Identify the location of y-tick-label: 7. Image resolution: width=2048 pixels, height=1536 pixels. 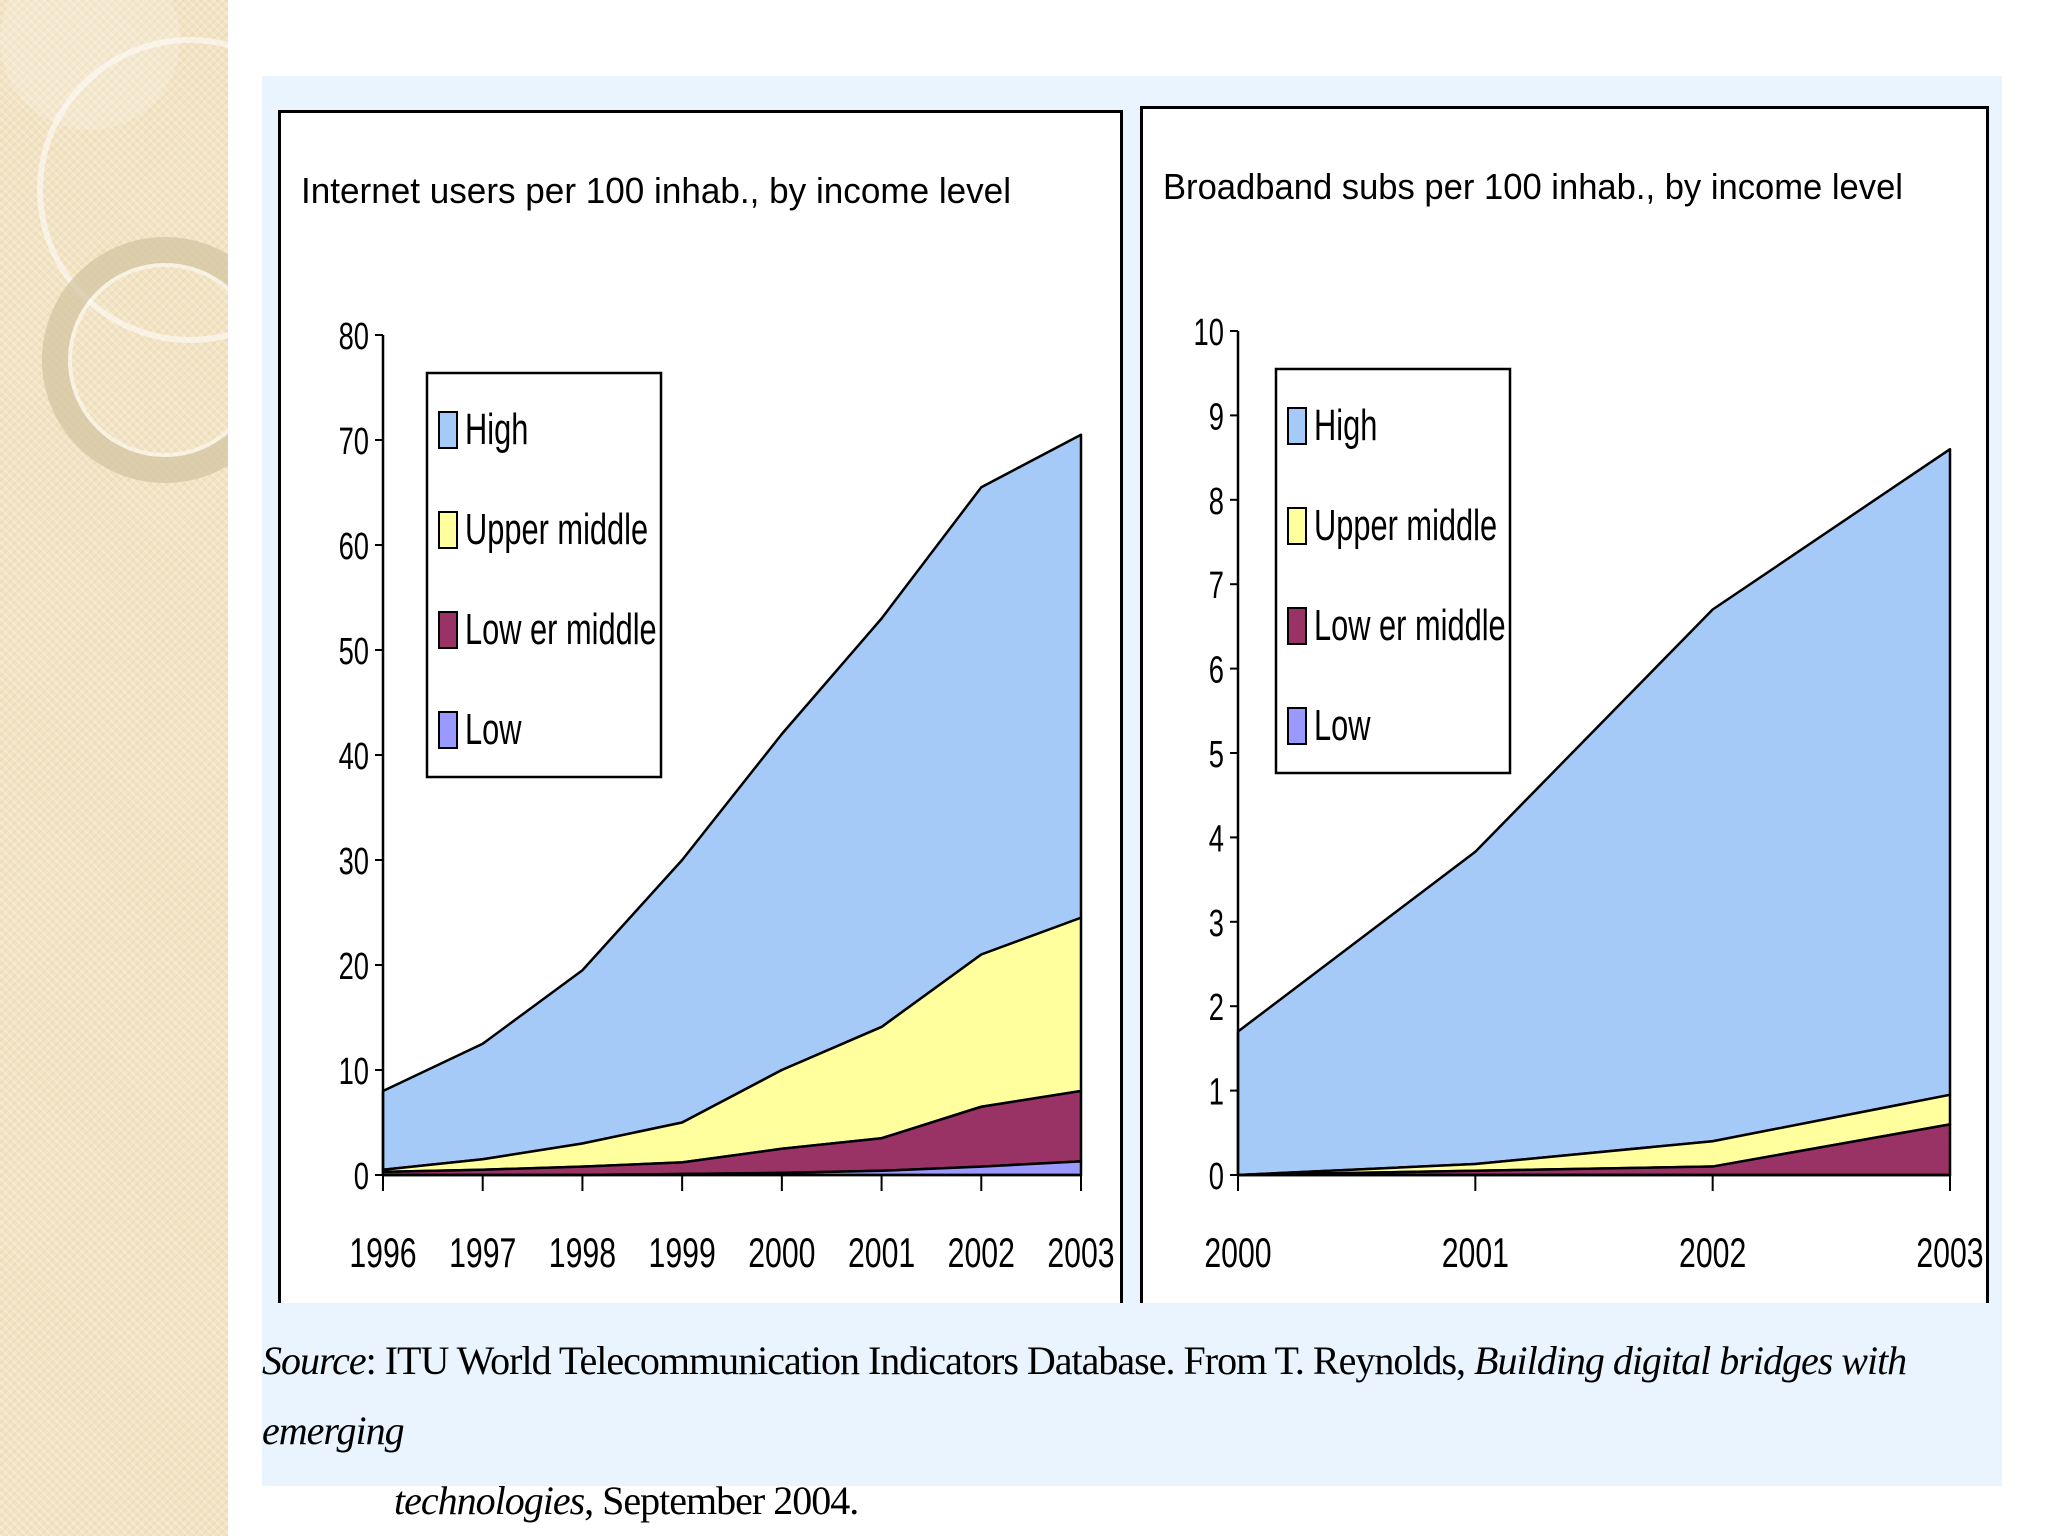
(1216, 586).